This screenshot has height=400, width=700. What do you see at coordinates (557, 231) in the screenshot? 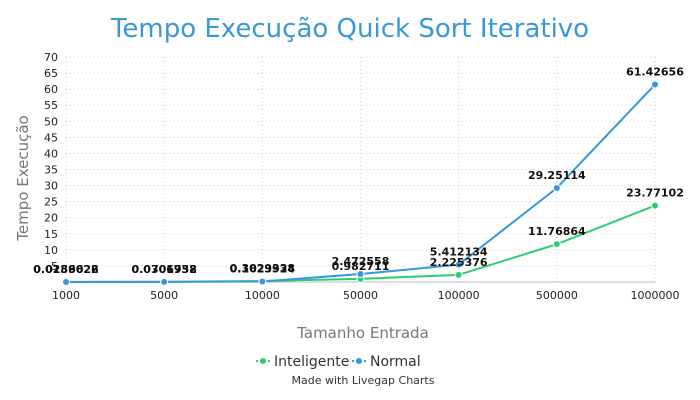
I see `data-label: 11.76864` at bounding box center [557, 231].